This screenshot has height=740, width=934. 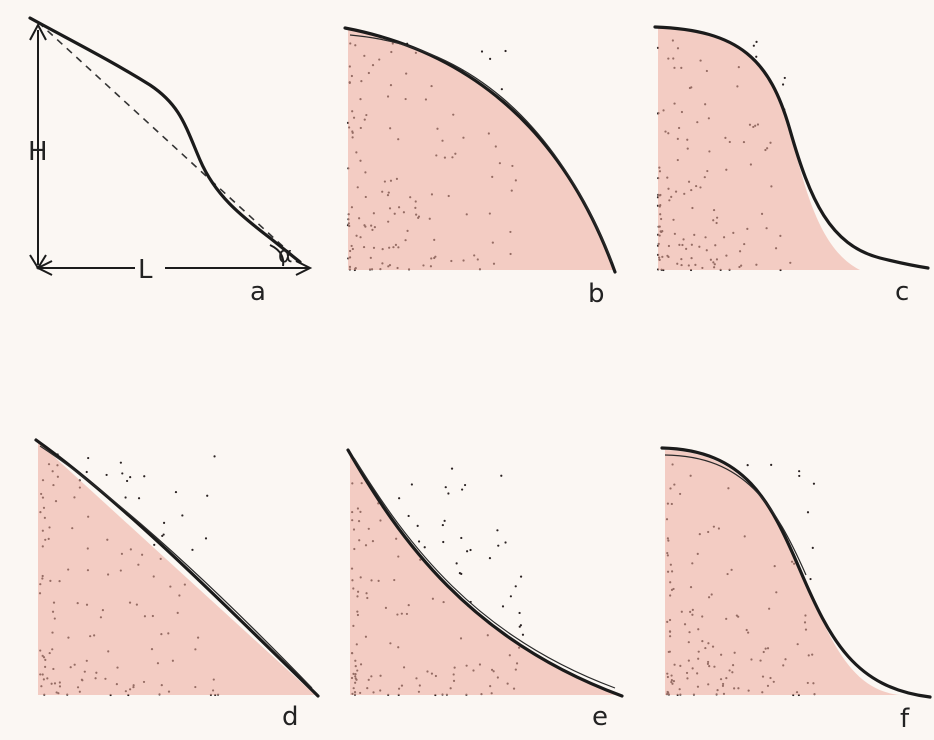 What do you see at coordinates (174, 268) in the screenshot?
I see `length-arrow` at bounding box center [174, 268].